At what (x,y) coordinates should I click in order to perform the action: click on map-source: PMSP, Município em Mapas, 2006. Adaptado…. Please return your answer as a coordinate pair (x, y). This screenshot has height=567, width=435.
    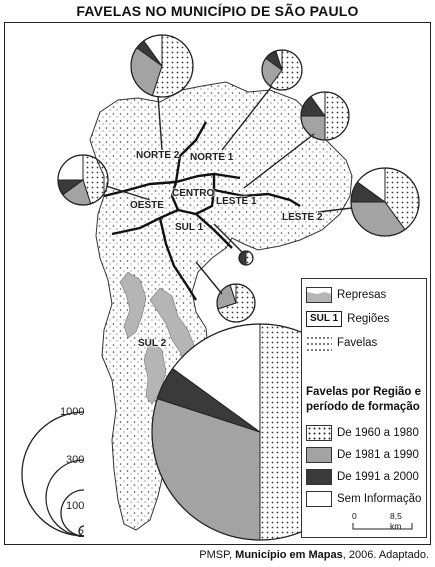
    Looking at the image, I should click on (314, 555).